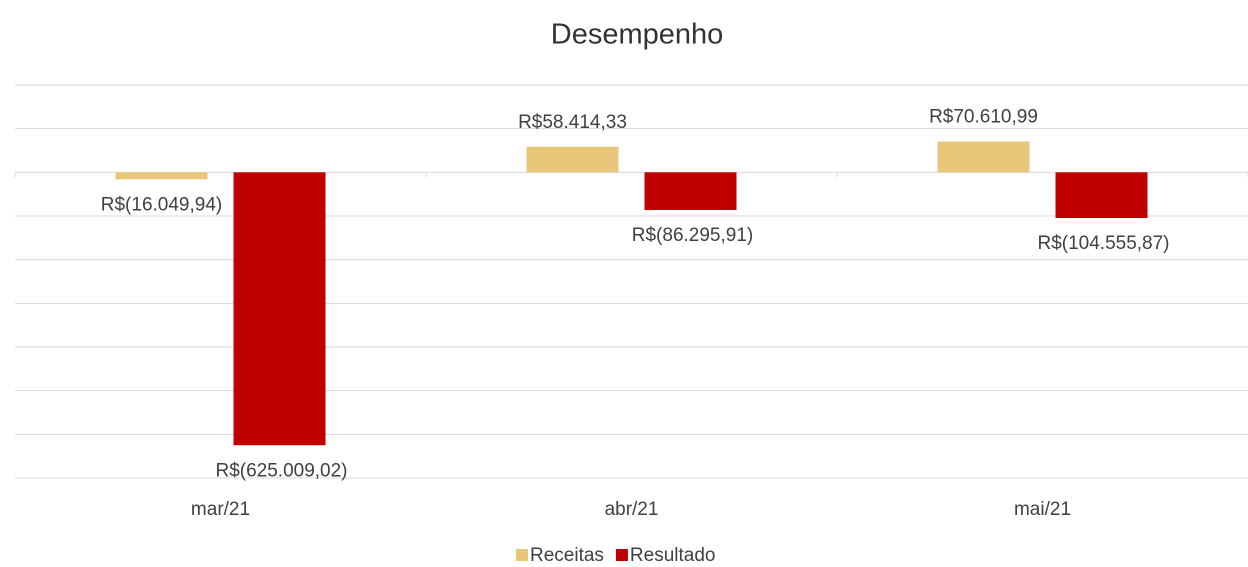 This screenshot has width=1248, height=567. Describe the element at coordinates (692, 235) in the screenshot. I see `data-label: R$(86.295,91)` at that location.